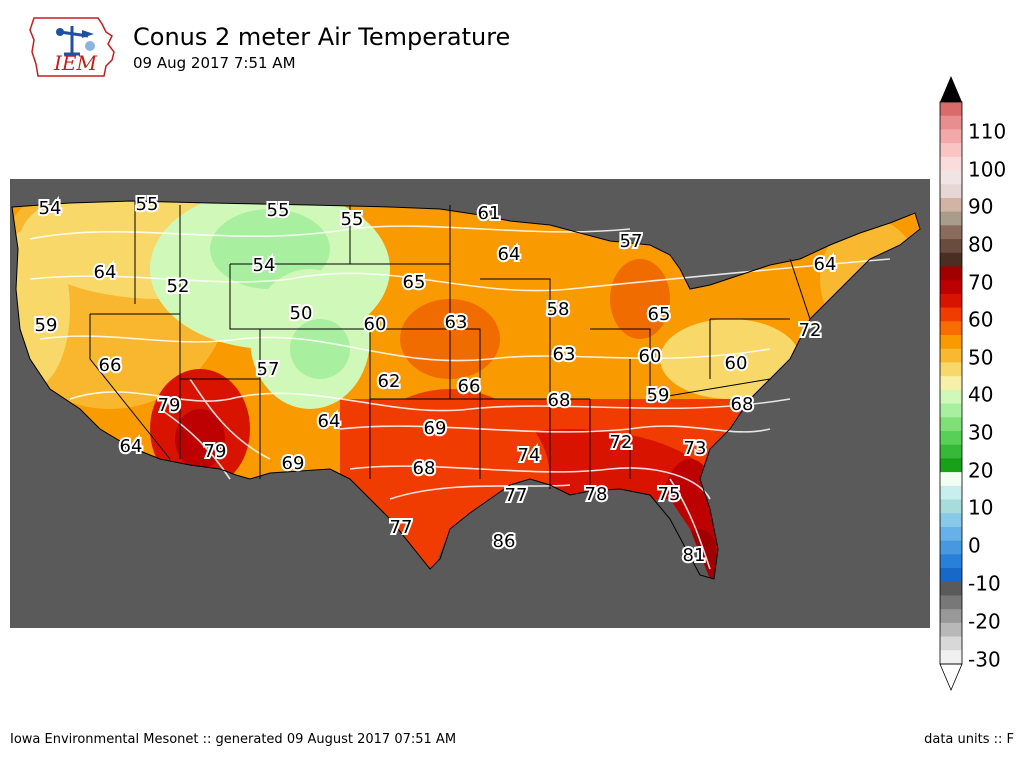  Describe the element at coordinates (214, 63) in the screenshot. I see `map-timestamp: 09 Aug 2017 7:51 AM` at that location.